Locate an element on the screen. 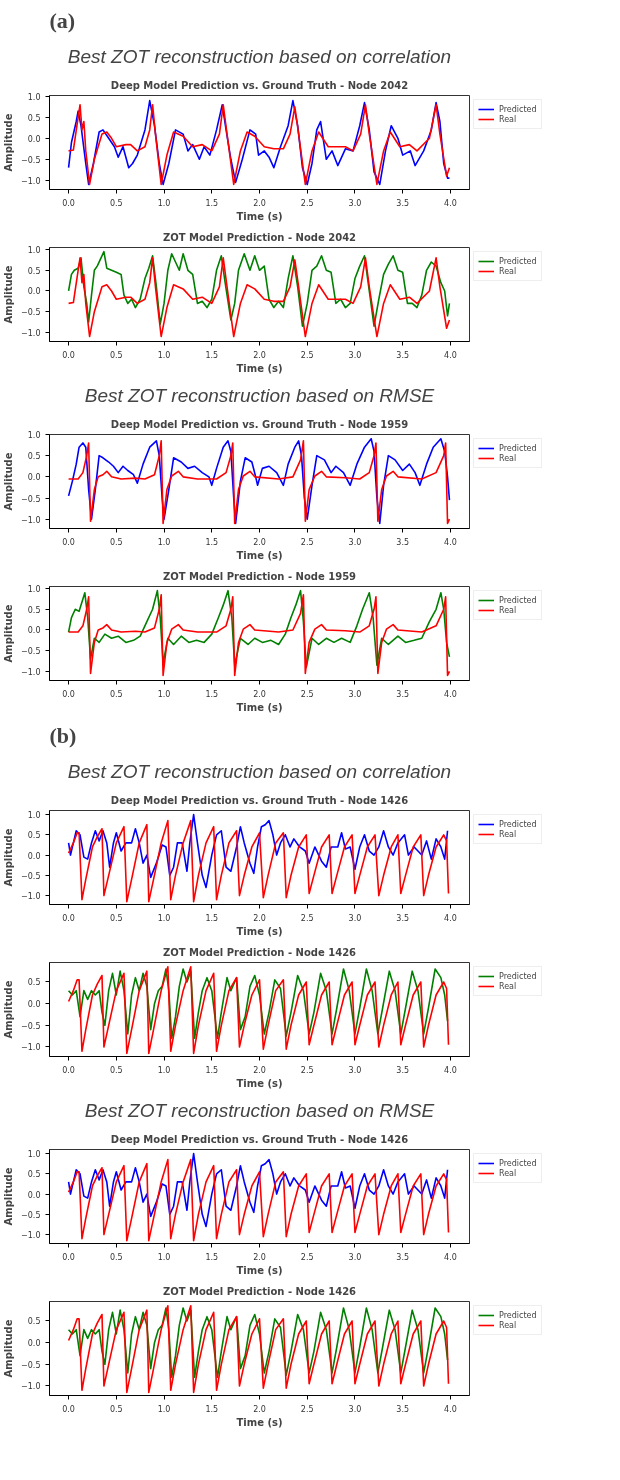 The width and height of the screenshot is (620, 1480). chart-title: Deep Model Prediction vs. Ground Truth - Node 2042 is located at coordinates (259, 85).